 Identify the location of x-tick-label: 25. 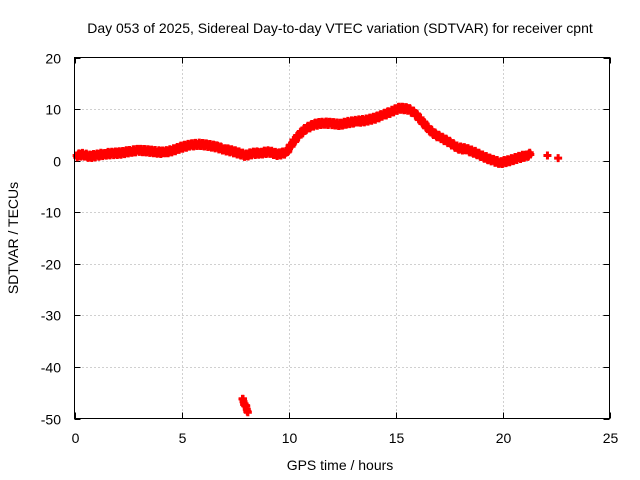
(611, 438).